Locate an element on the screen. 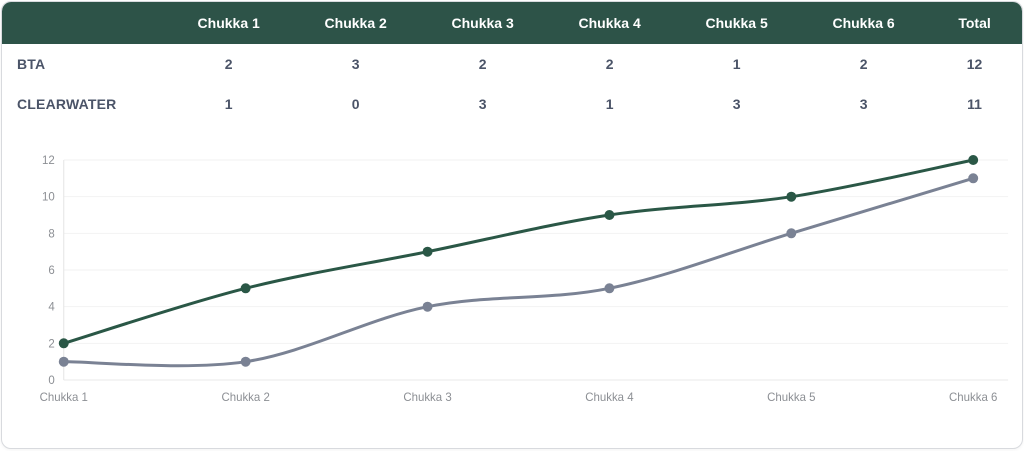  y-tick-label: 4 is located at coordinates (51, 308).